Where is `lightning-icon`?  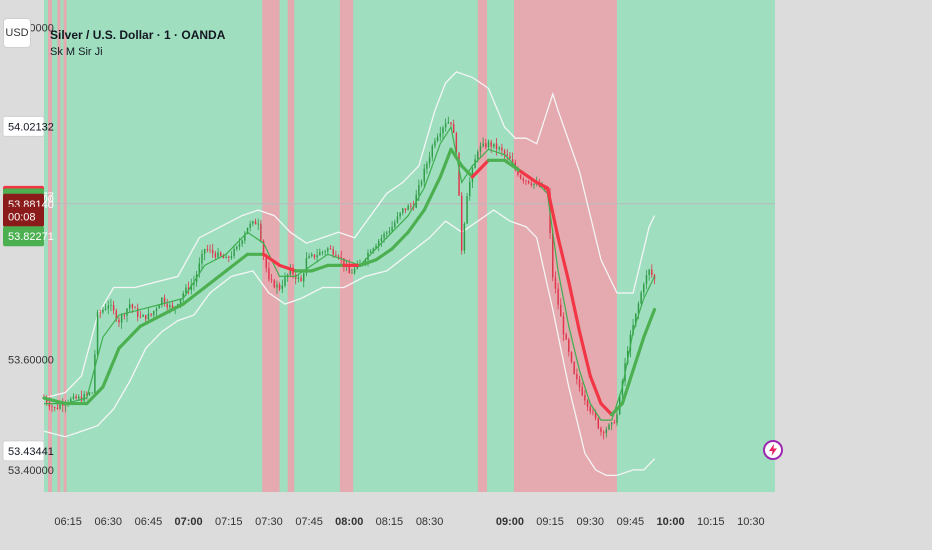
lightning-icon is located at coordinates (773, 450).